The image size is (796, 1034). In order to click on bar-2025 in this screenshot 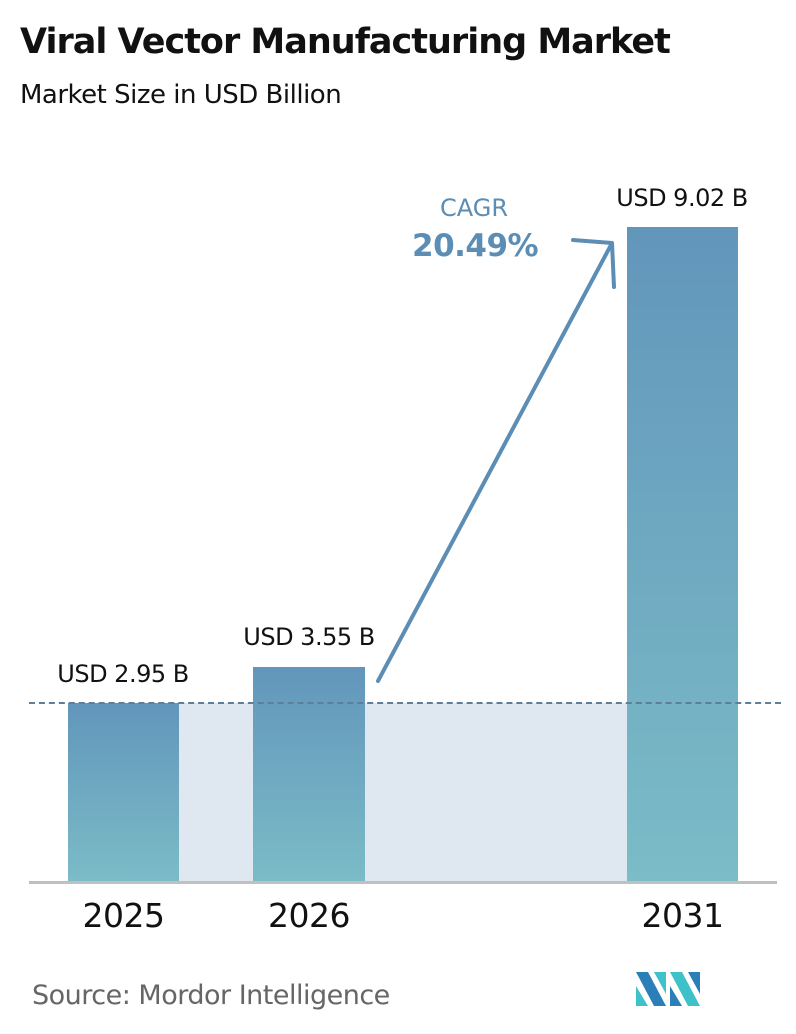, I will do `click(123, 792)`.